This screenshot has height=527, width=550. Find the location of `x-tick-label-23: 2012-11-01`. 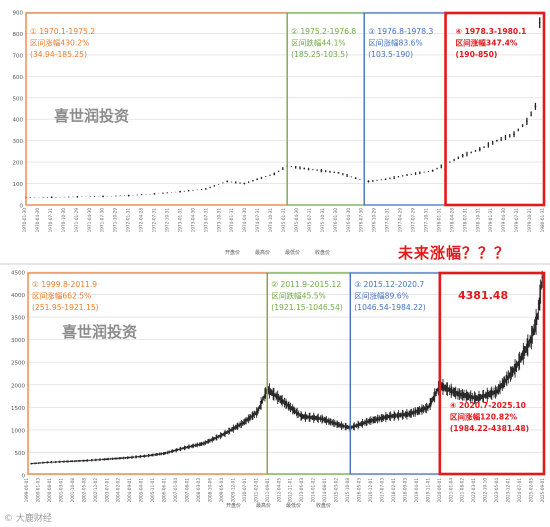

x-tick-label-23: 2012-11-01 is located at coordinates (290, 490).